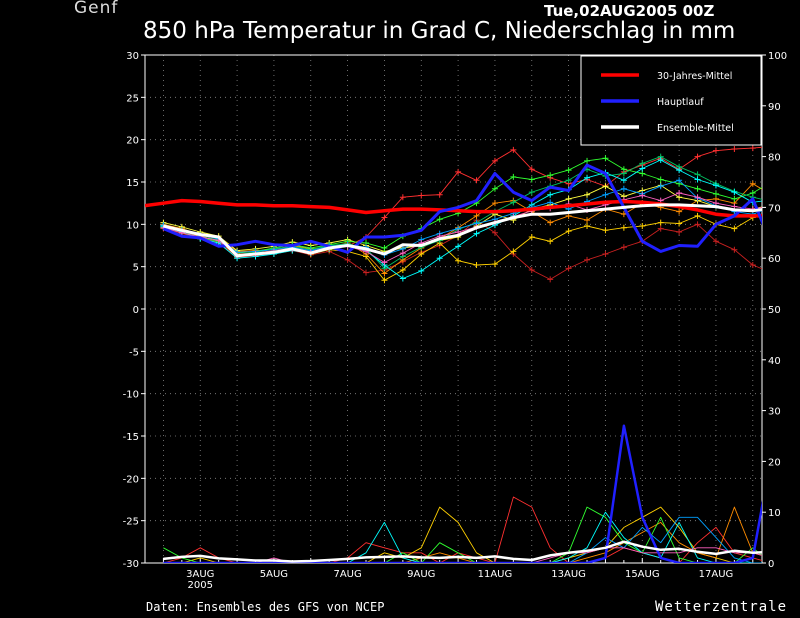 This screenshot has height=618, width=800. Describe the element at coordinates (680, 102) in the screenshot. I see `legend-label: Hauptlauf` at that location.